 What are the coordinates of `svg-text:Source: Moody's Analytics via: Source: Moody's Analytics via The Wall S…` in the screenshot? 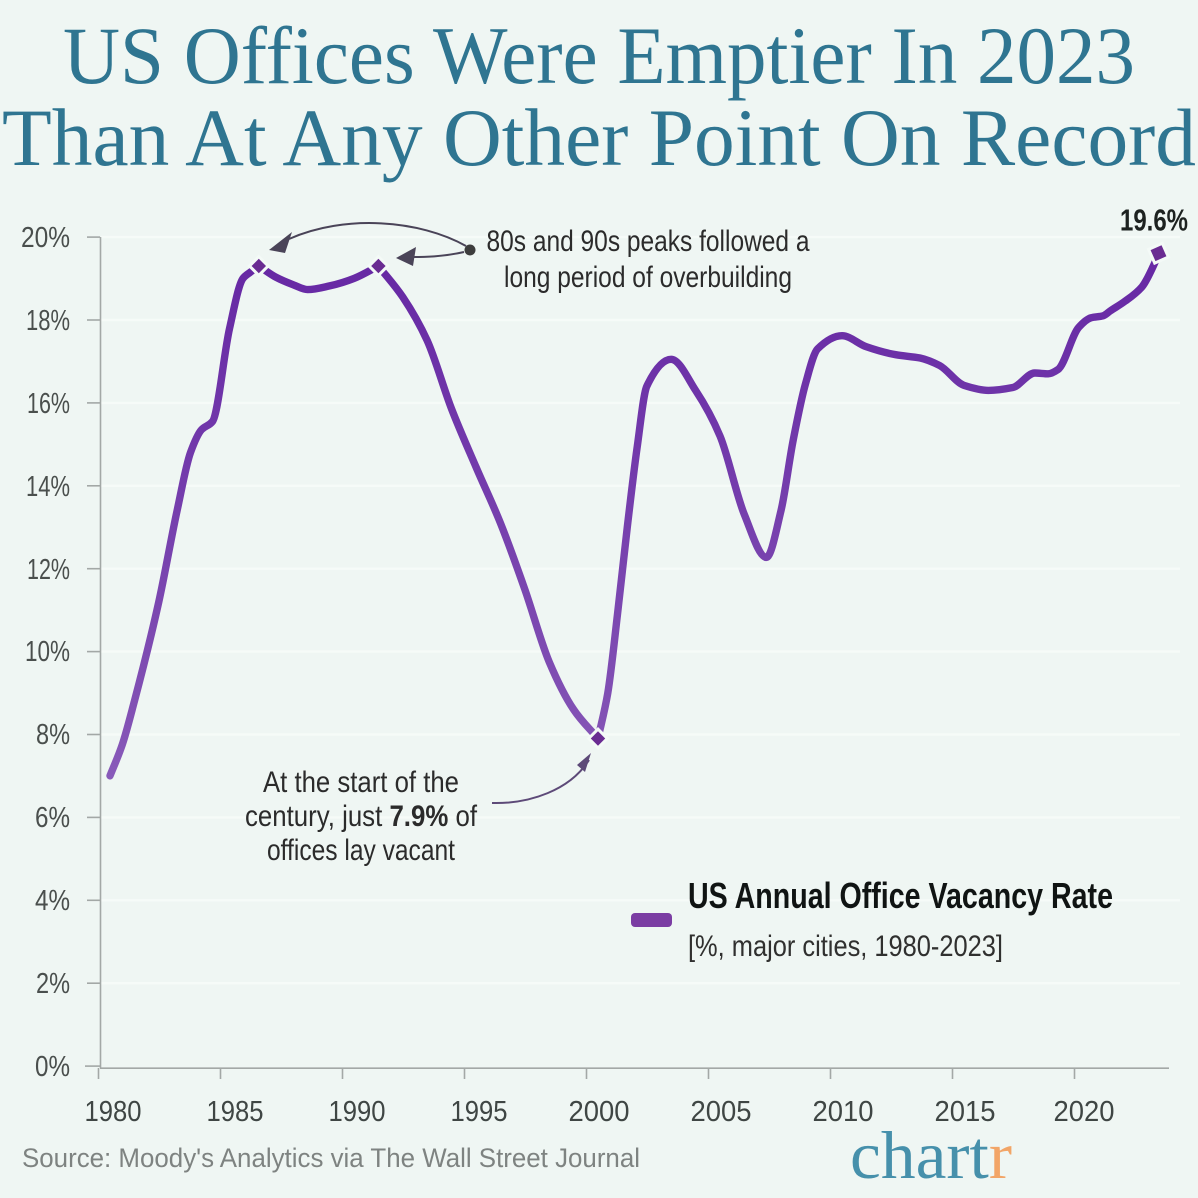 It's located at (331, 1158).